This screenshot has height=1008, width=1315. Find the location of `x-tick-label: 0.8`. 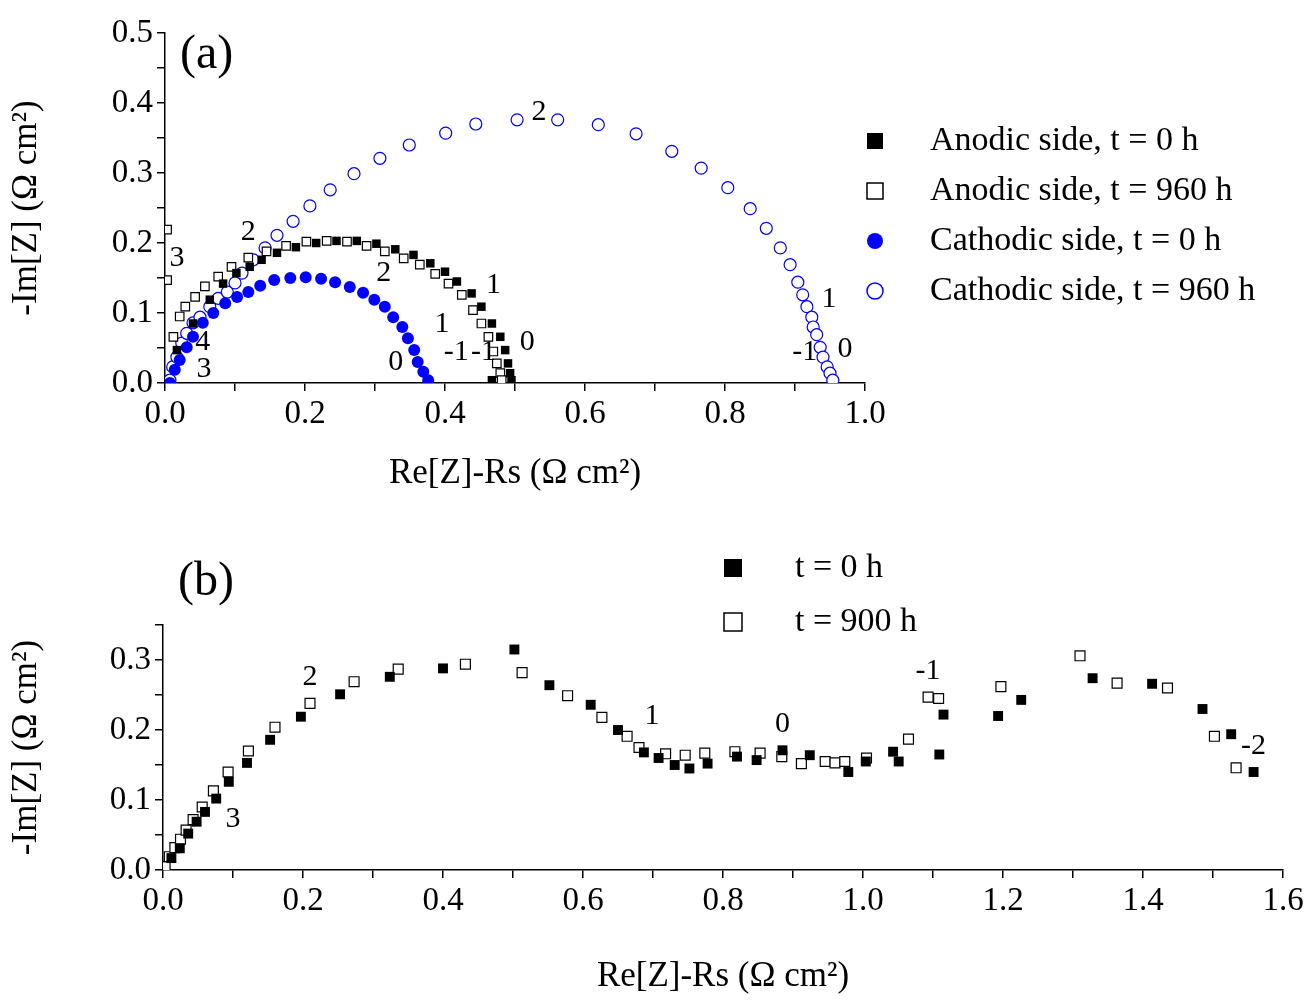

x-tick-label: 0.8 is located at coordinates (723, 899).